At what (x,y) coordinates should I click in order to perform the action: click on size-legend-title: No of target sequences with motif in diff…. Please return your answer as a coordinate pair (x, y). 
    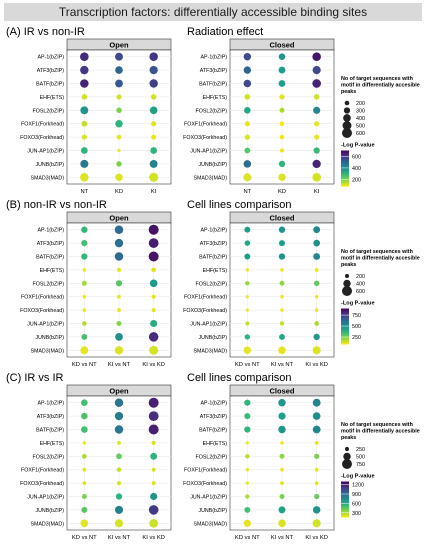
    Looking at the image, I should click on (380, 258).